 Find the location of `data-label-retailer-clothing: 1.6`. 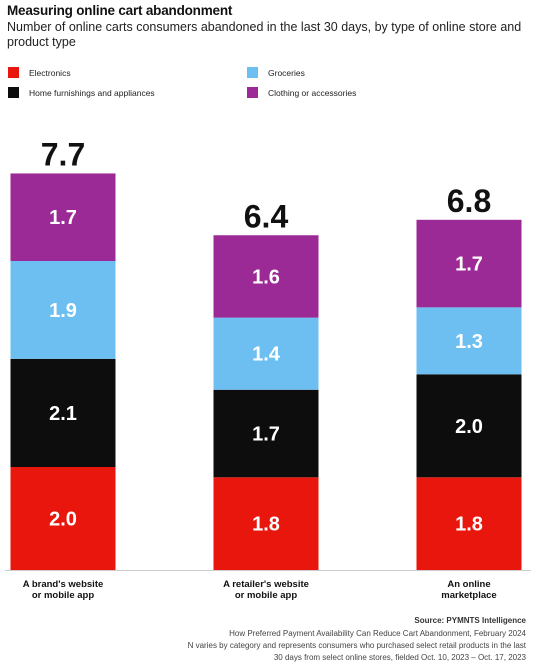

data-label-retailer-clothing: 1.6 is located at coordinates (266, 277).